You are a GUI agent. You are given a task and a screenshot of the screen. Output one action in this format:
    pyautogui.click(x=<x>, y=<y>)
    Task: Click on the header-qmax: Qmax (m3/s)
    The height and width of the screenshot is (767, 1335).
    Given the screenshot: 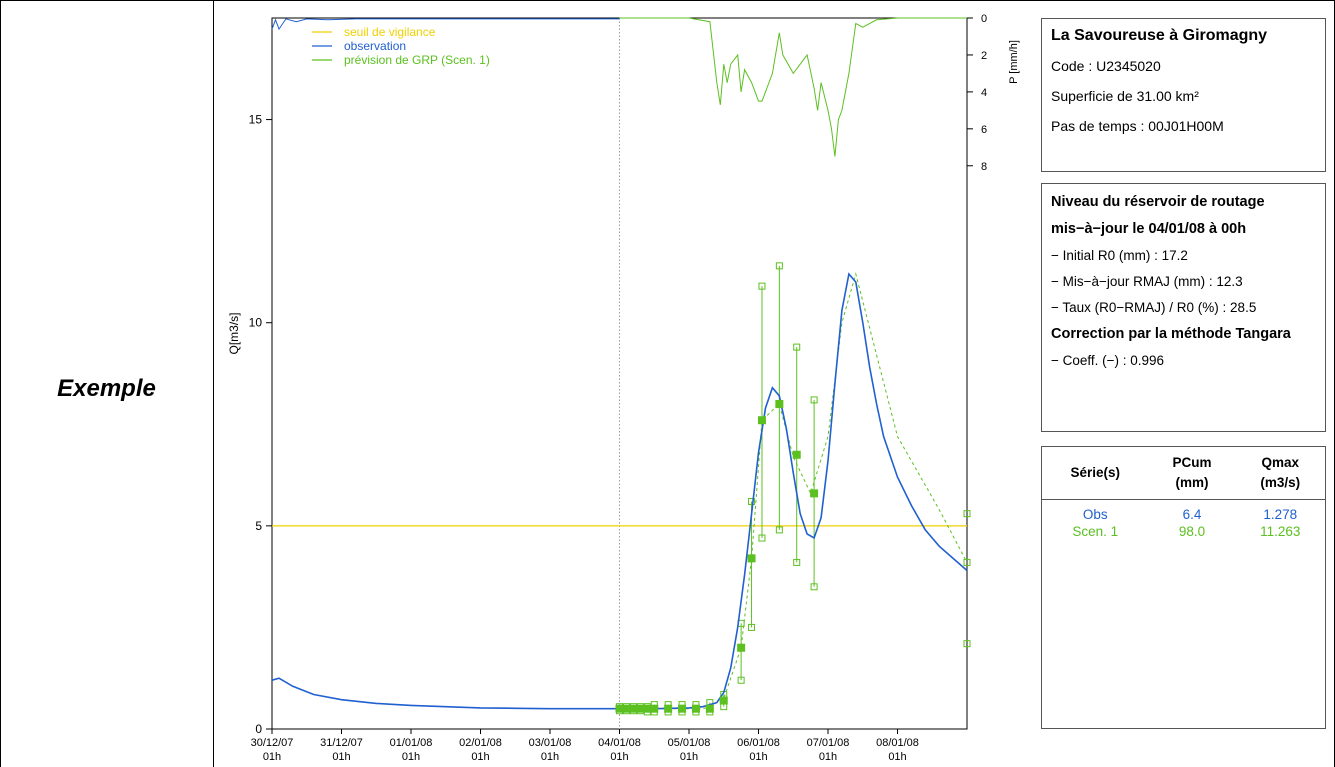 What is the action you would take?
    pyautogui.click(x=1280, y=472)
    